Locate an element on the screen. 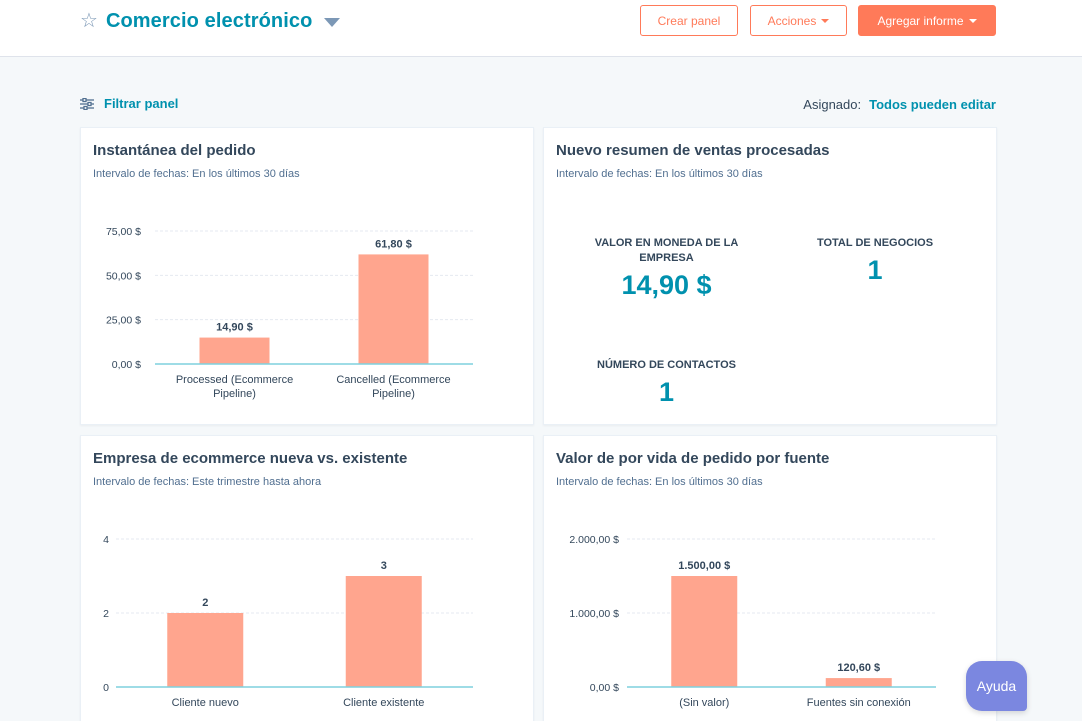 This screenshot has height=721, width=1082. sliders-icon is located at coordinates (87, 103).